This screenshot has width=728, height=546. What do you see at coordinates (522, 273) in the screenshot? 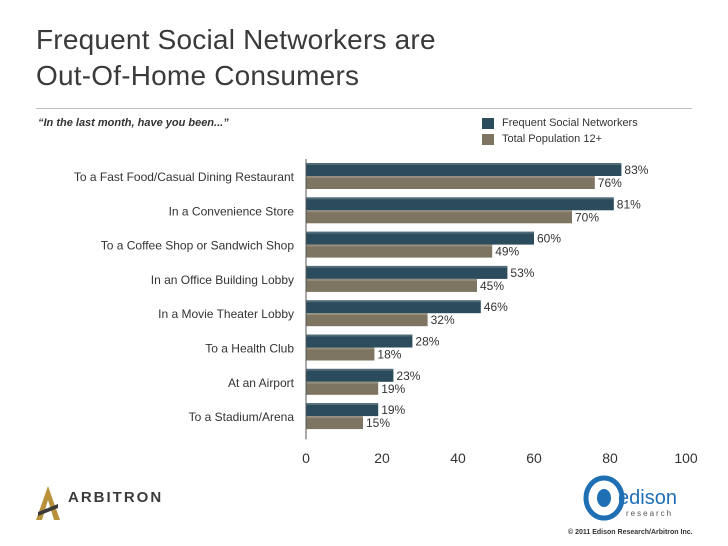
I see `data-label: 53%` at bounding box center [522, 273].